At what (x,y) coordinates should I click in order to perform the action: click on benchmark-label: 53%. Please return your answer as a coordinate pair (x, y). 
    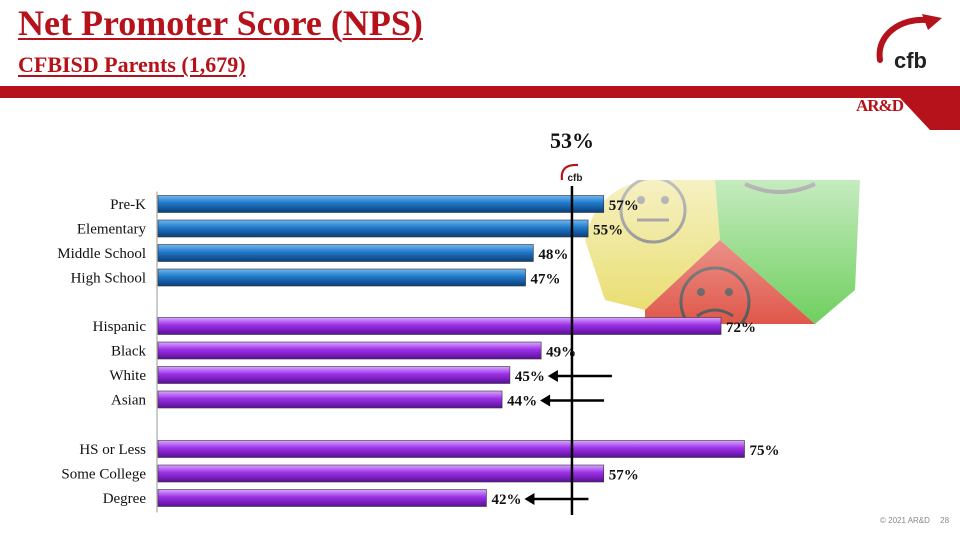
    Looking at the image, I should click on (572, 140).